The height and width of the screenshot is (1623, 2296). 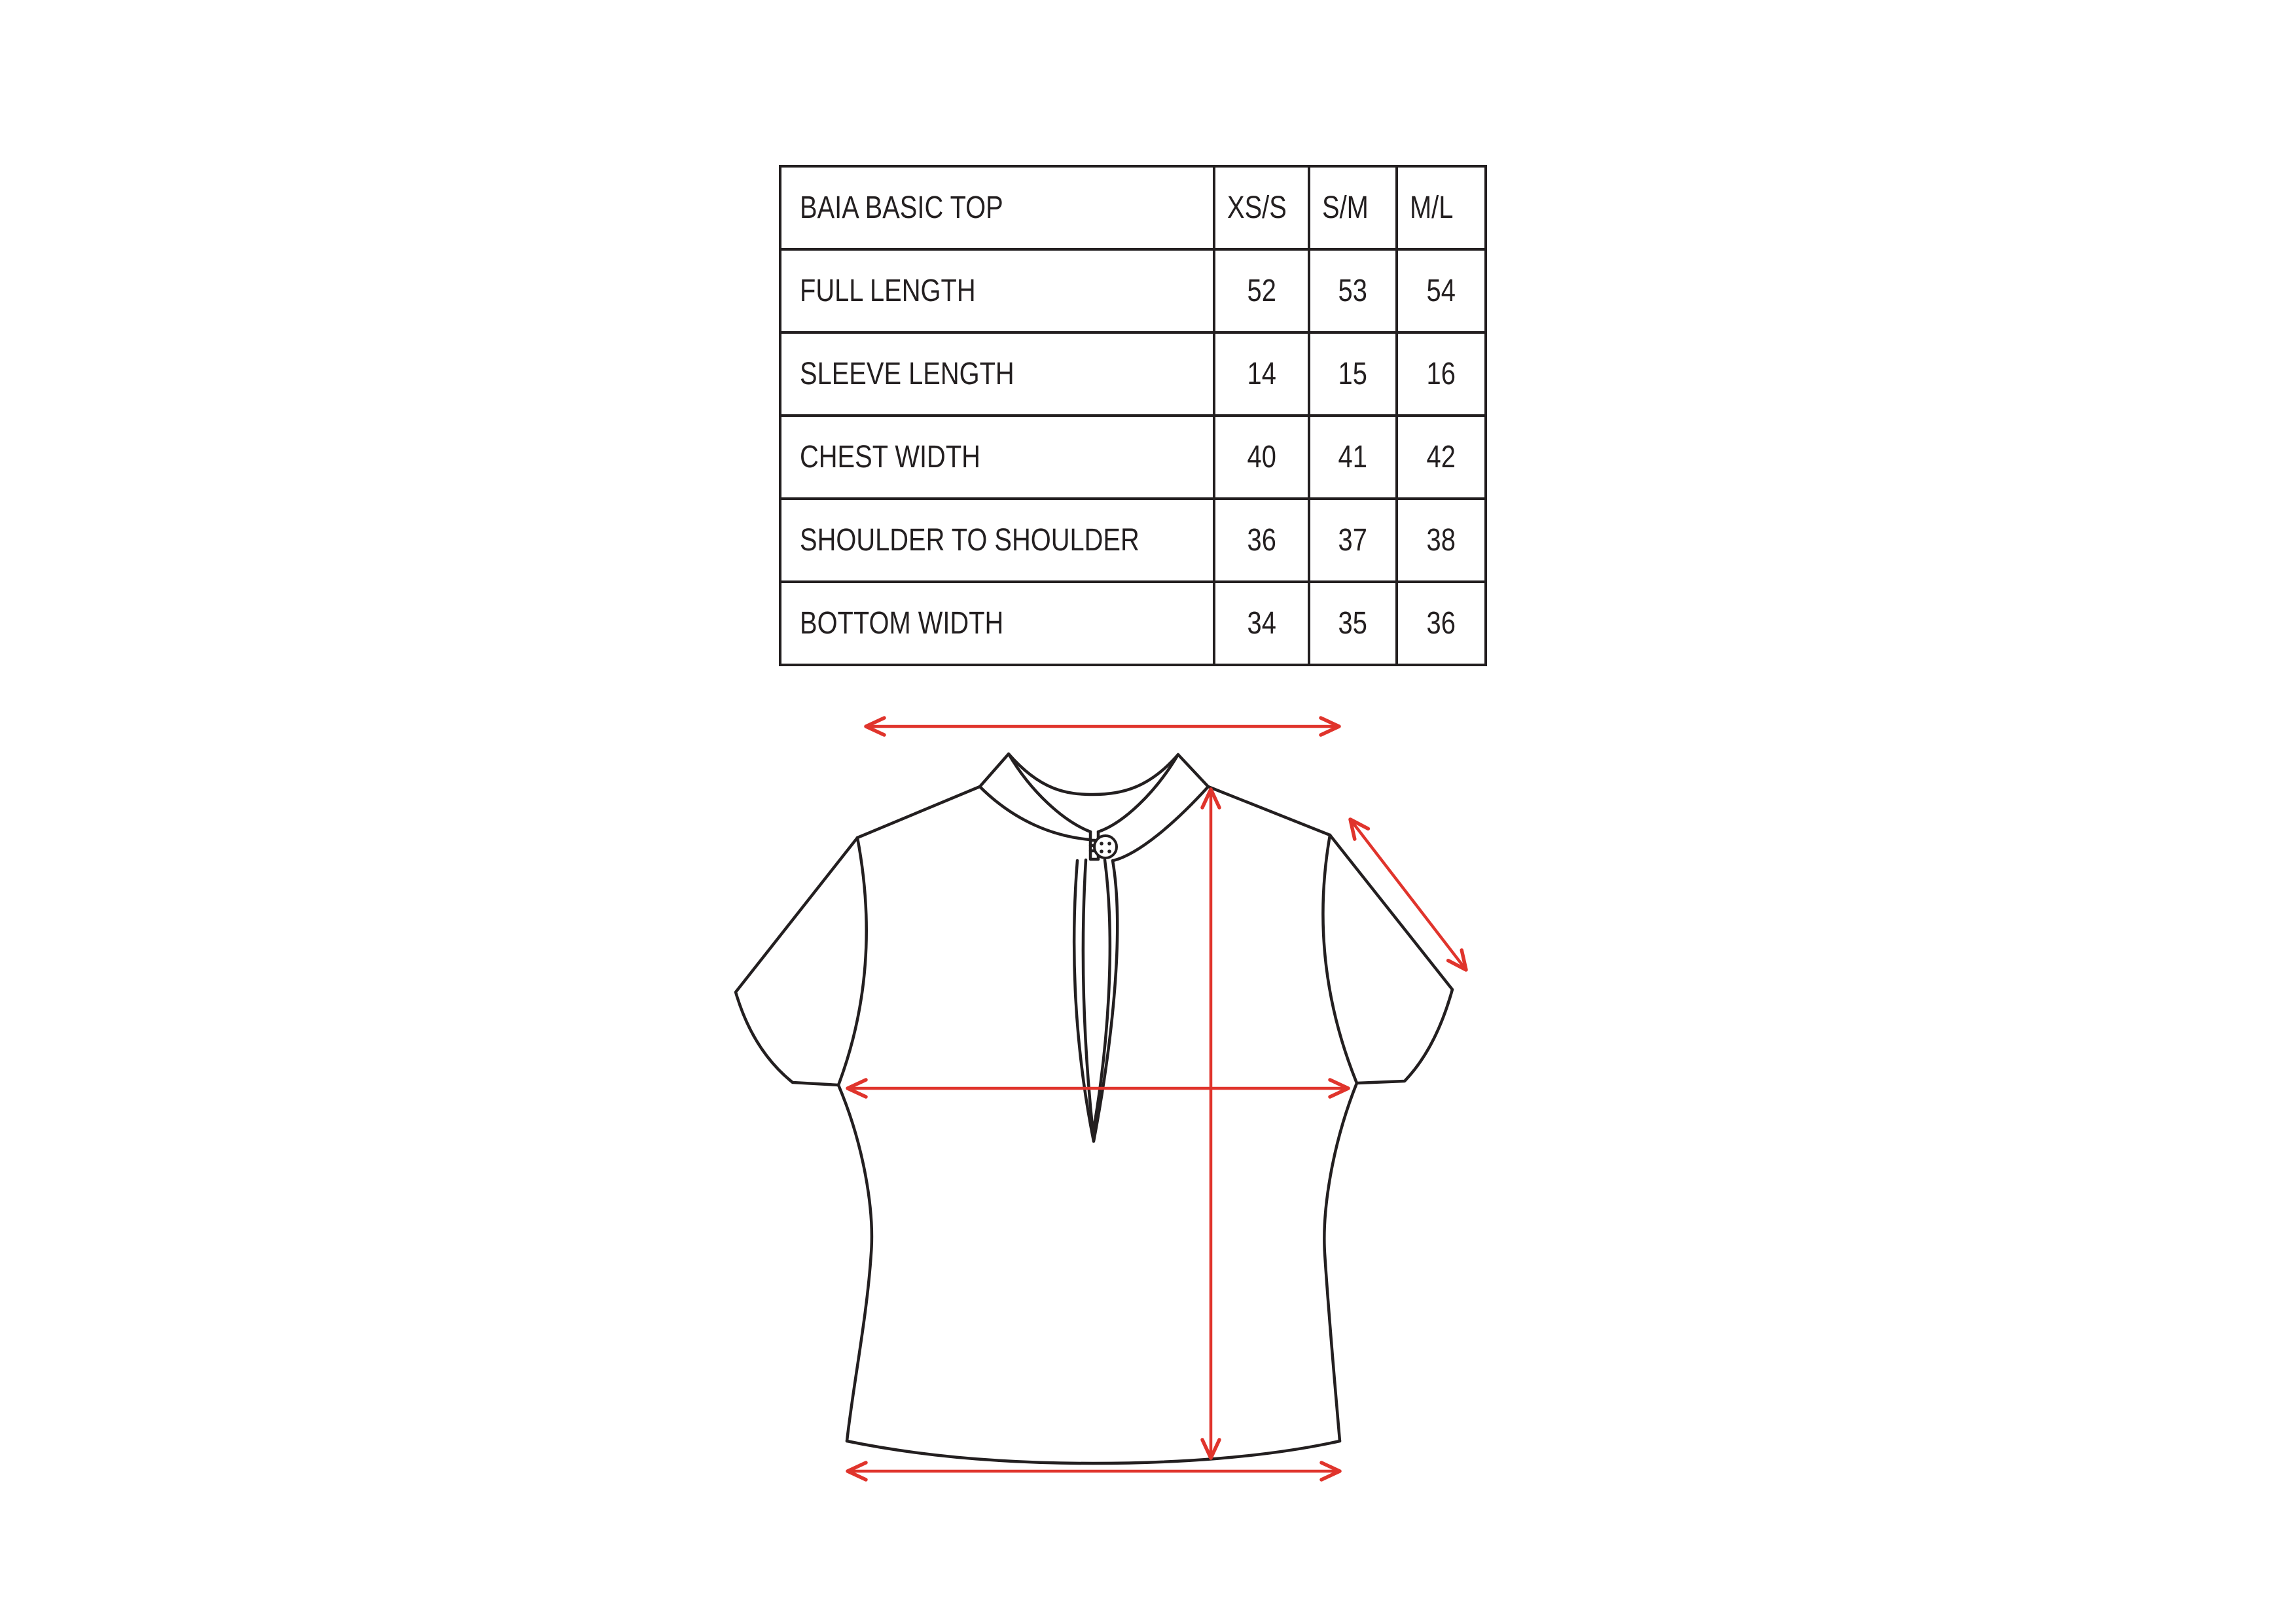 What do you see at coordinates (855, 1263) in the screenshot?
I see `left-side-seam` at bounding box center [855, 1263].